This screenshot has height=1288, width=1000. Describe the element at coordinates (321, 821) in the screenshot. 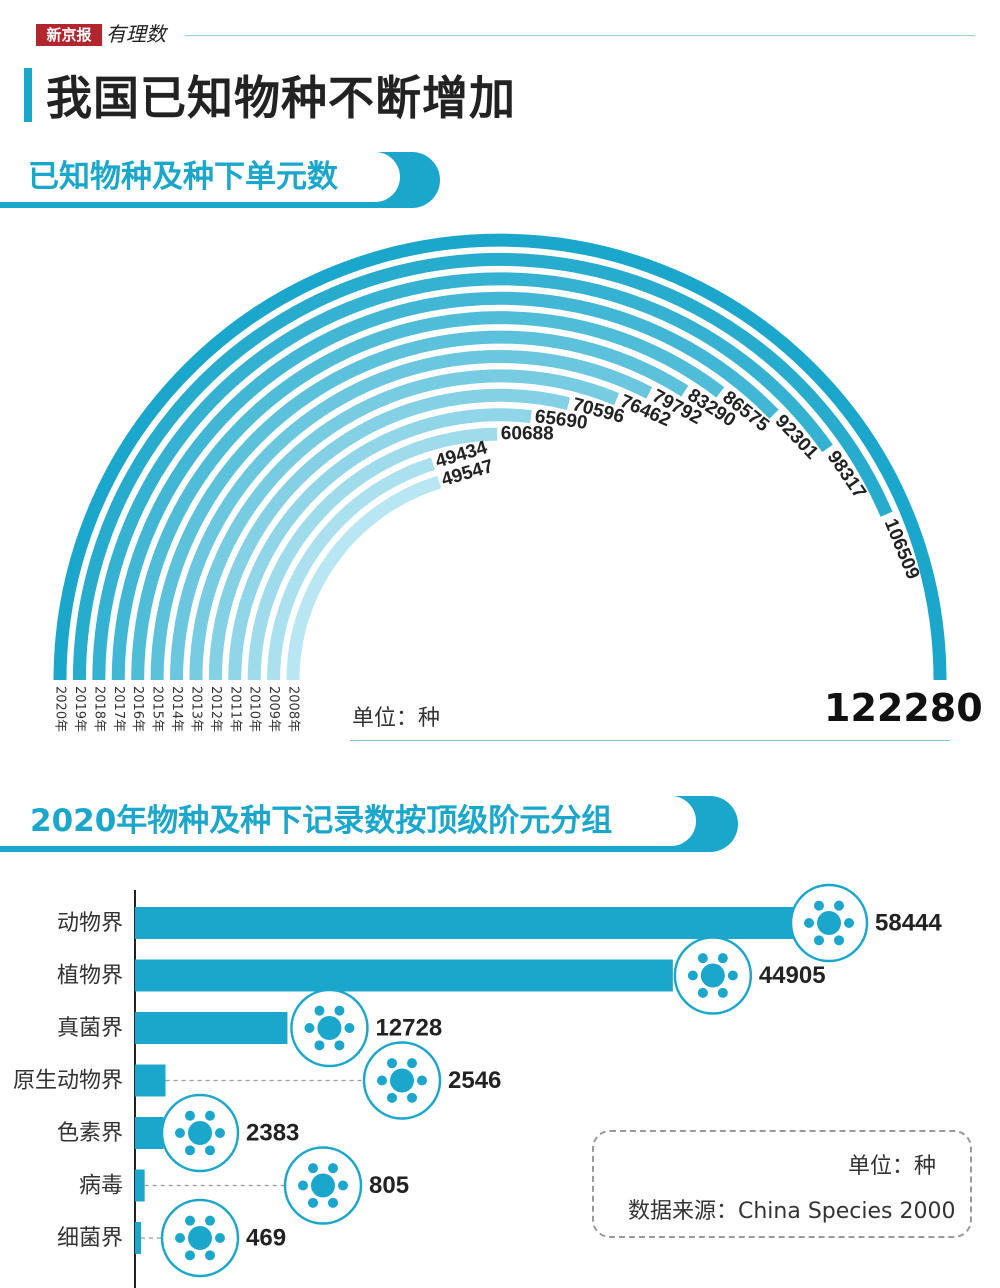

I see `section2-title: 2020年物种及种下记录数按顶级阶元分组` at that location.